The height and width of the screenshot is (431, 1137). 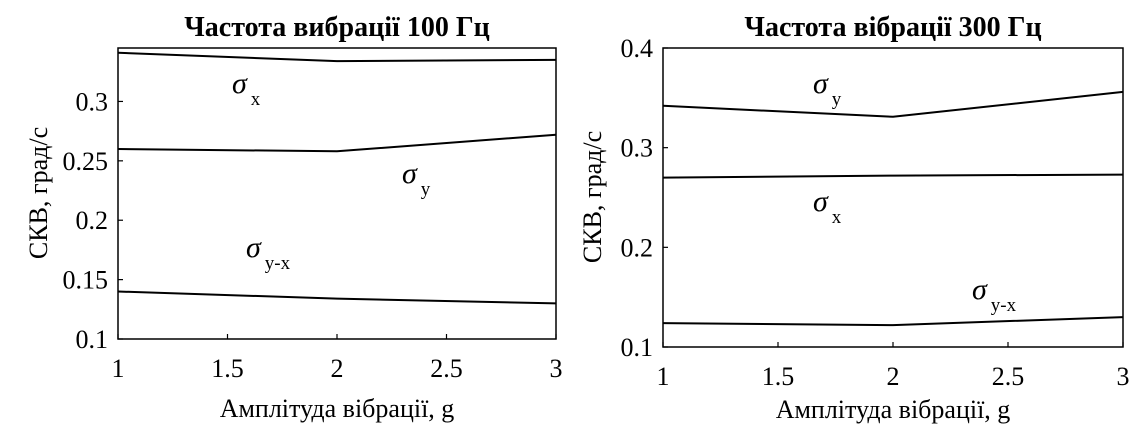 What do you see at coordinates (331, 170) in the screenshot?
I see `series-annotations: σ xσ yσ y-x` at bounding box center [331, 170].